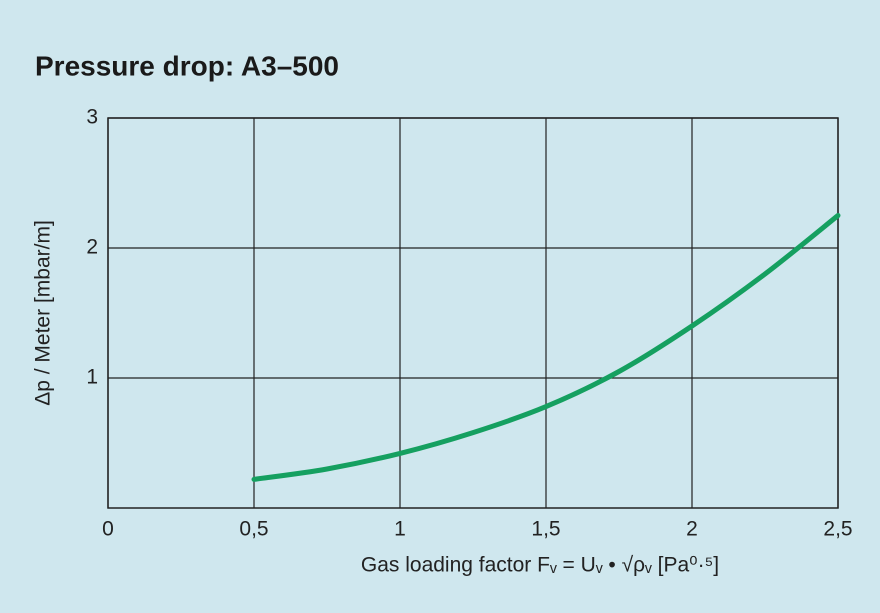 The width and height of the screenshot is (880, 613). What do you see at coordinates (253, 529) in the screenshot?
I see `x-tick-label: 0,5` at bounding box center [253, 529].